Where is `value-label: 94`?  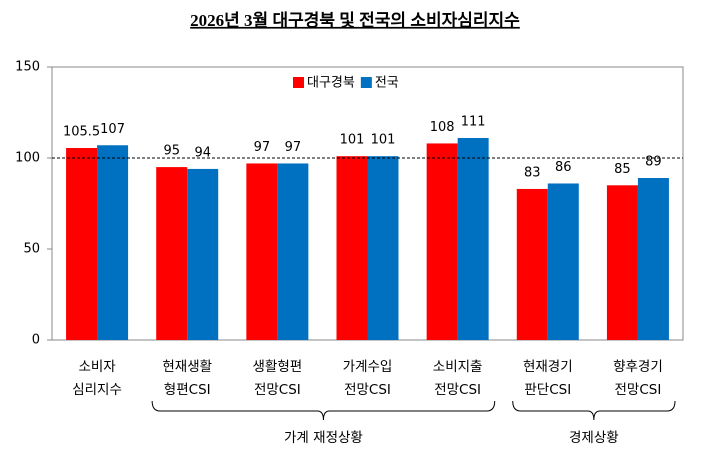 value-label: 94 is located at coordinates (202, 152).